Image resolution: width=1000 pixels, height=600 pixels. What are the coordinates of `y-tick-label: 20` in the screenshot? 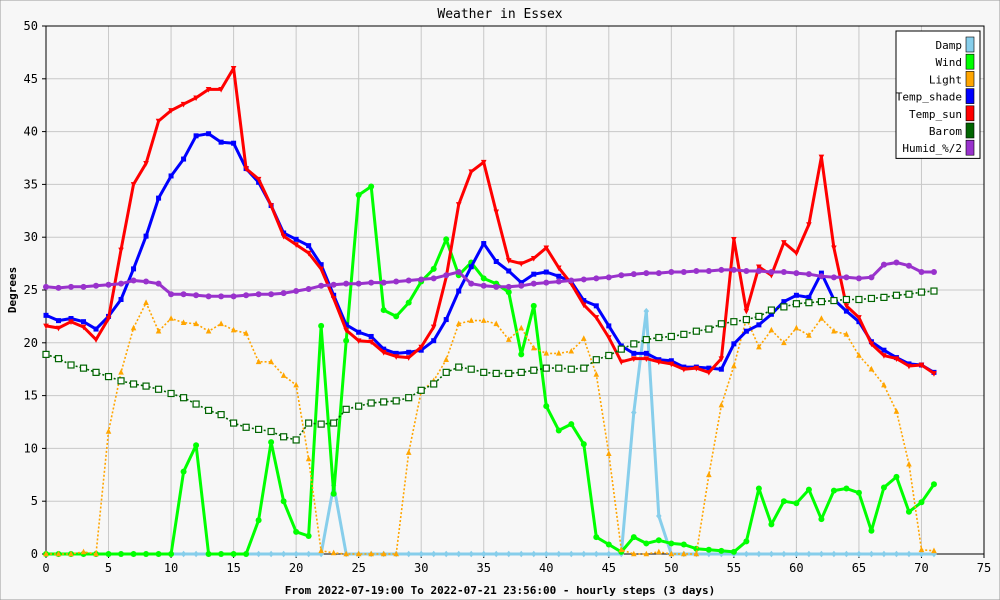 It's located at (31, 343).